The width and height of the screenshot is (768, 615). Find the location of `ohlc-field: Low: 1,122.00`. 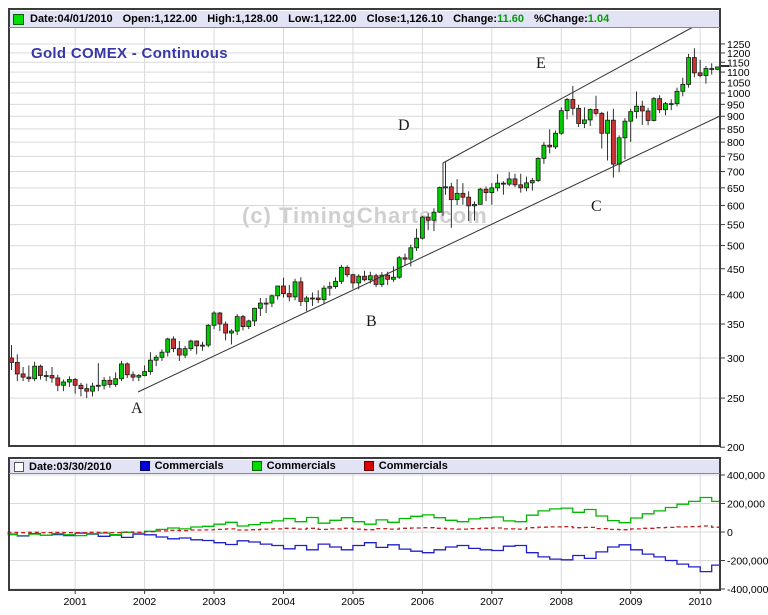

ohlc-field: Low: 1,122.00 is located at coordinates (322, 19).